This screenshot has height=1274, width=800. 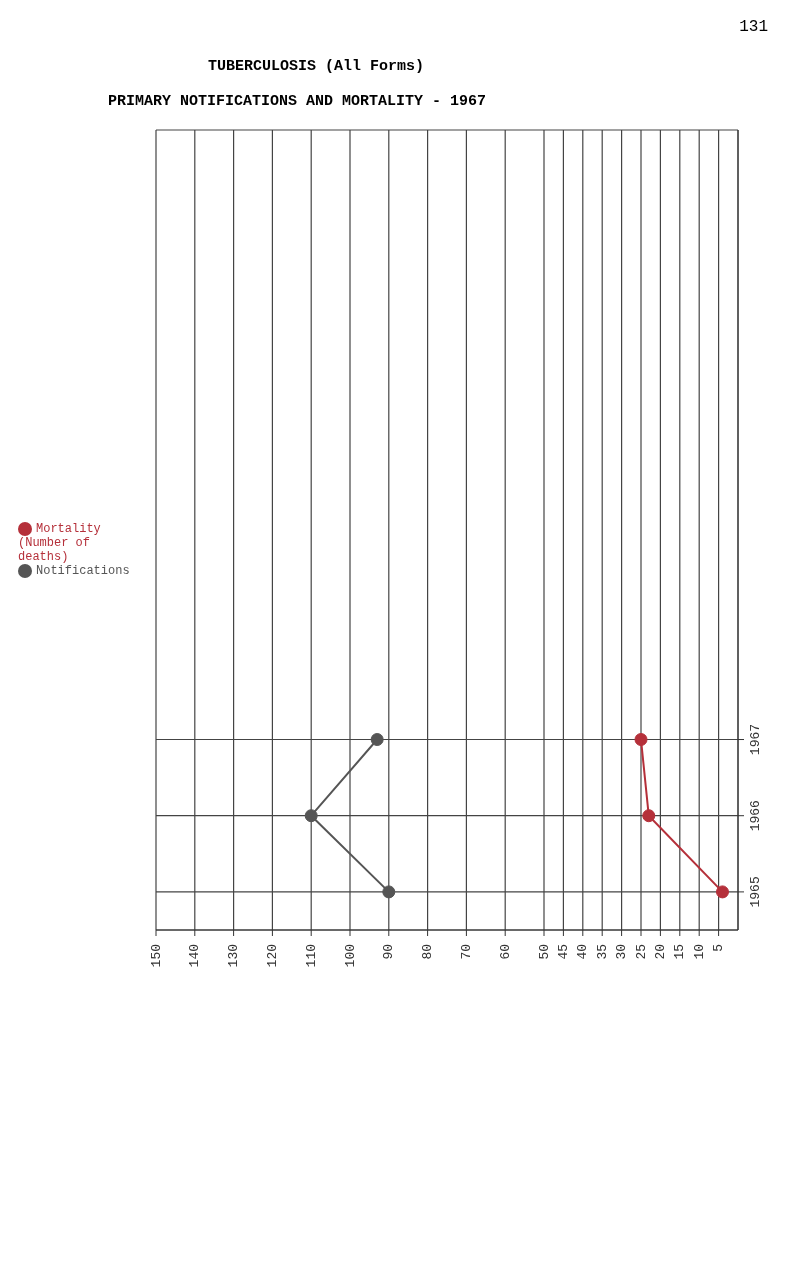 I want to click on x-tick-label: 45, so click(x=563, y=952).